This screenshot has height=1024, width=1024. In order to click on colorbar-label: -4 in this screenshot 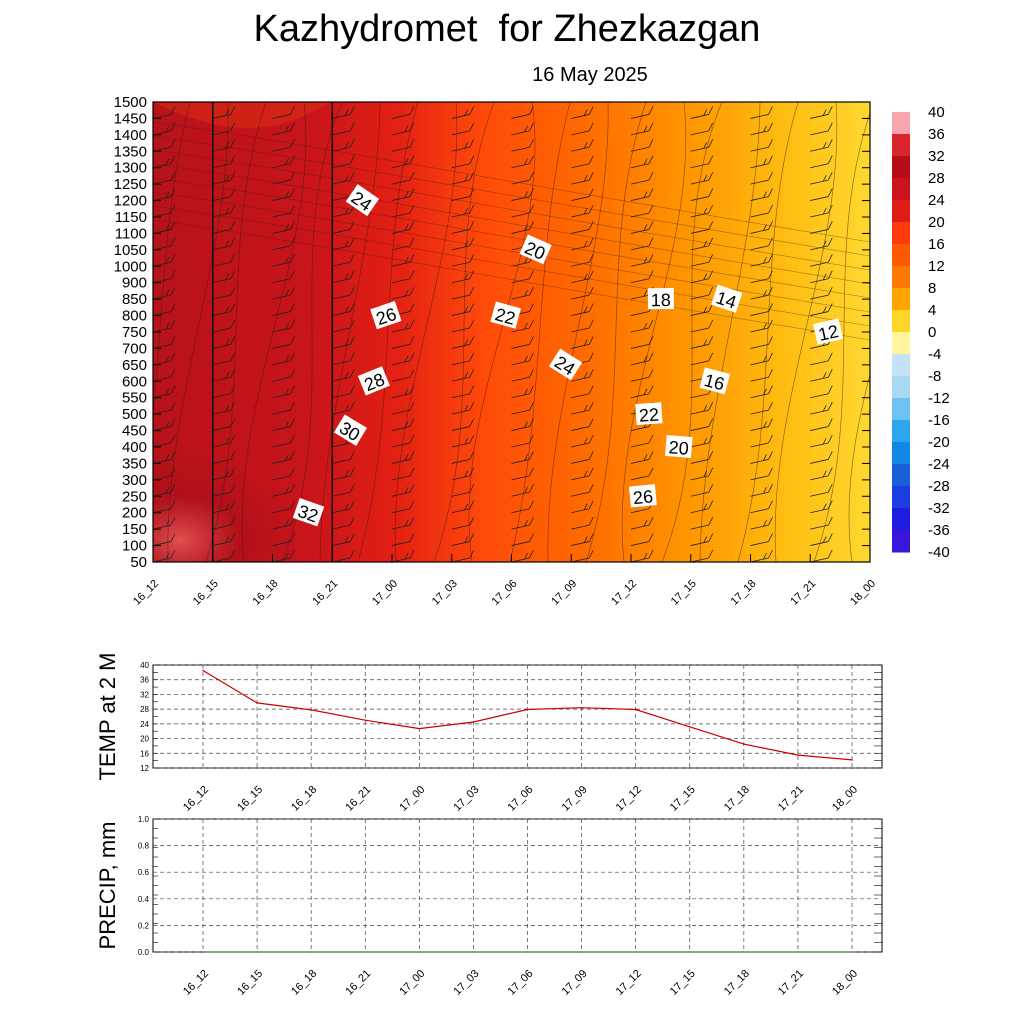, I will do `click(934, 354)`.